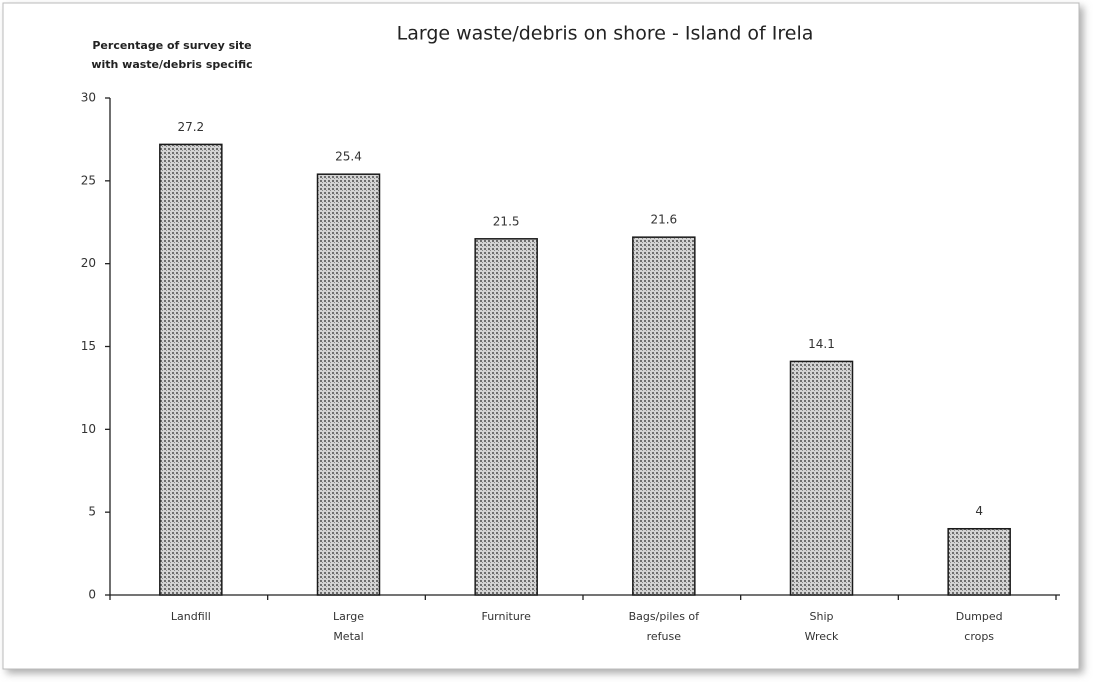 The width and height of the screenshot is (1094, 682). Describe the element at coordinates (88, 263) in the screenshot. I see `y-tick-label: 20` at that location.